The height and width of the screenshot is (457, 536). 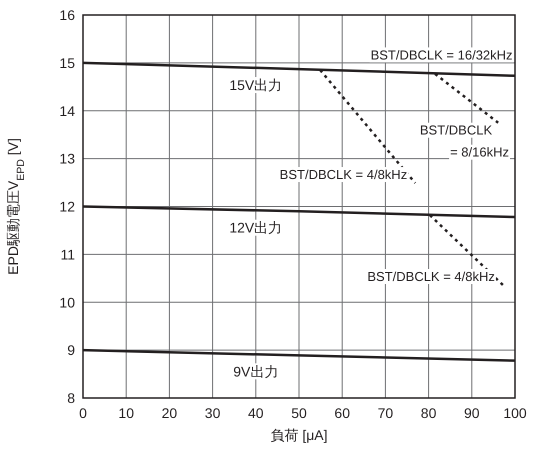 I want to click on x-tick-label: 40, so click(x=256, y=413).